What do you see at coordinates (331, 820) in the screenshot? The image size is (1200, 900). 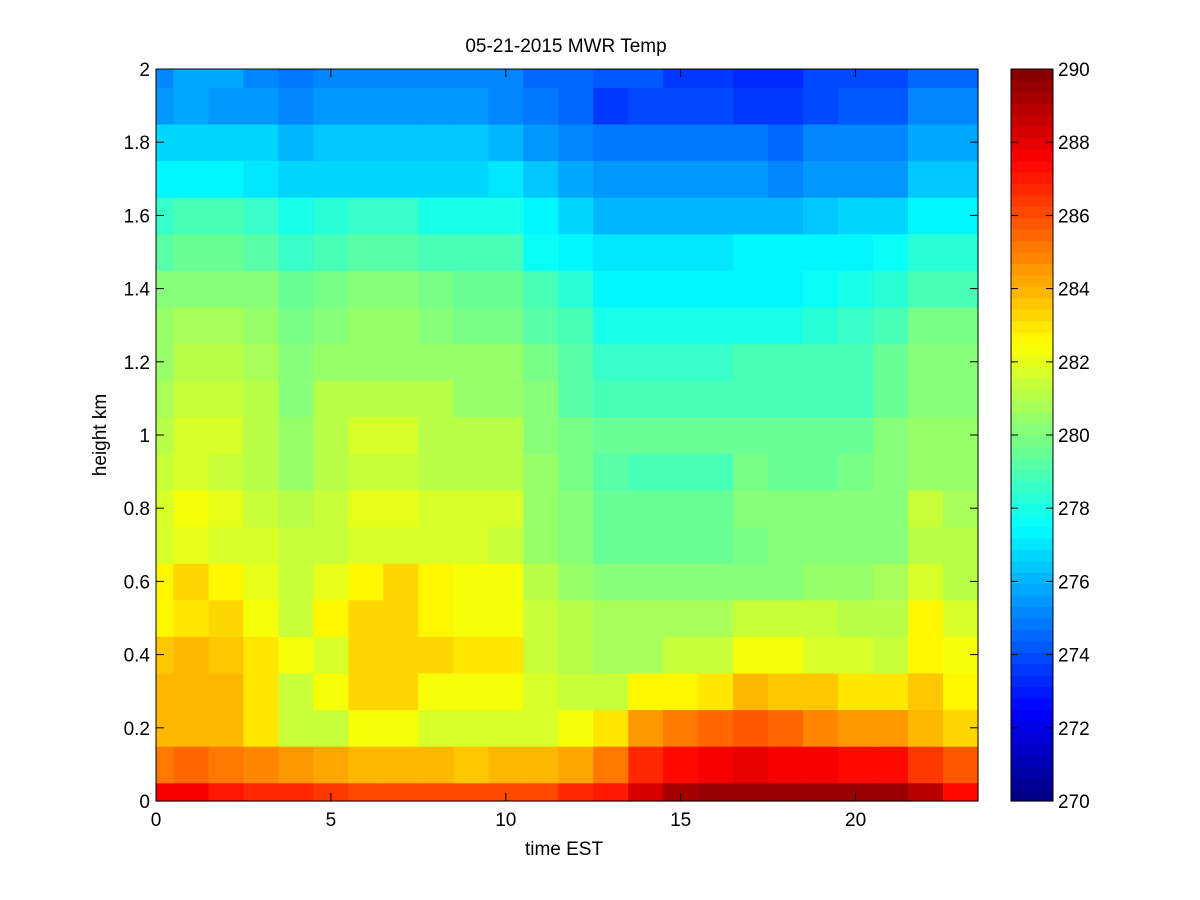 I see `x-tick-label: 5` at bounding box center [331, 820].